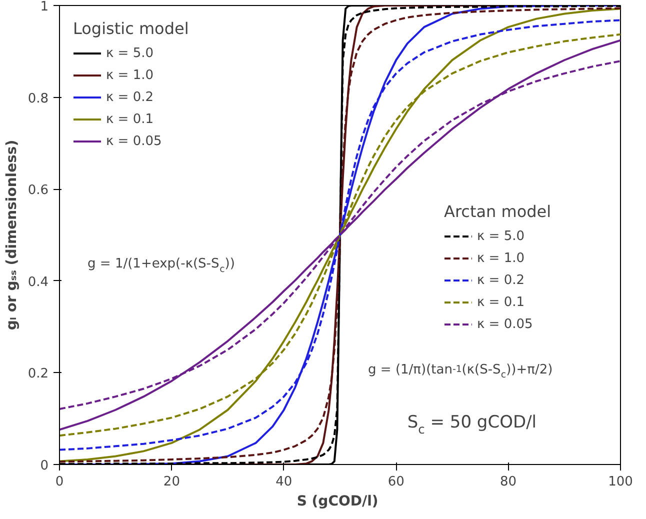 The height and width of the screenshot is (519, 646). I want to click on y-axis-title: gₗ or gₛₛ (dimensionless), so click(12, 235).